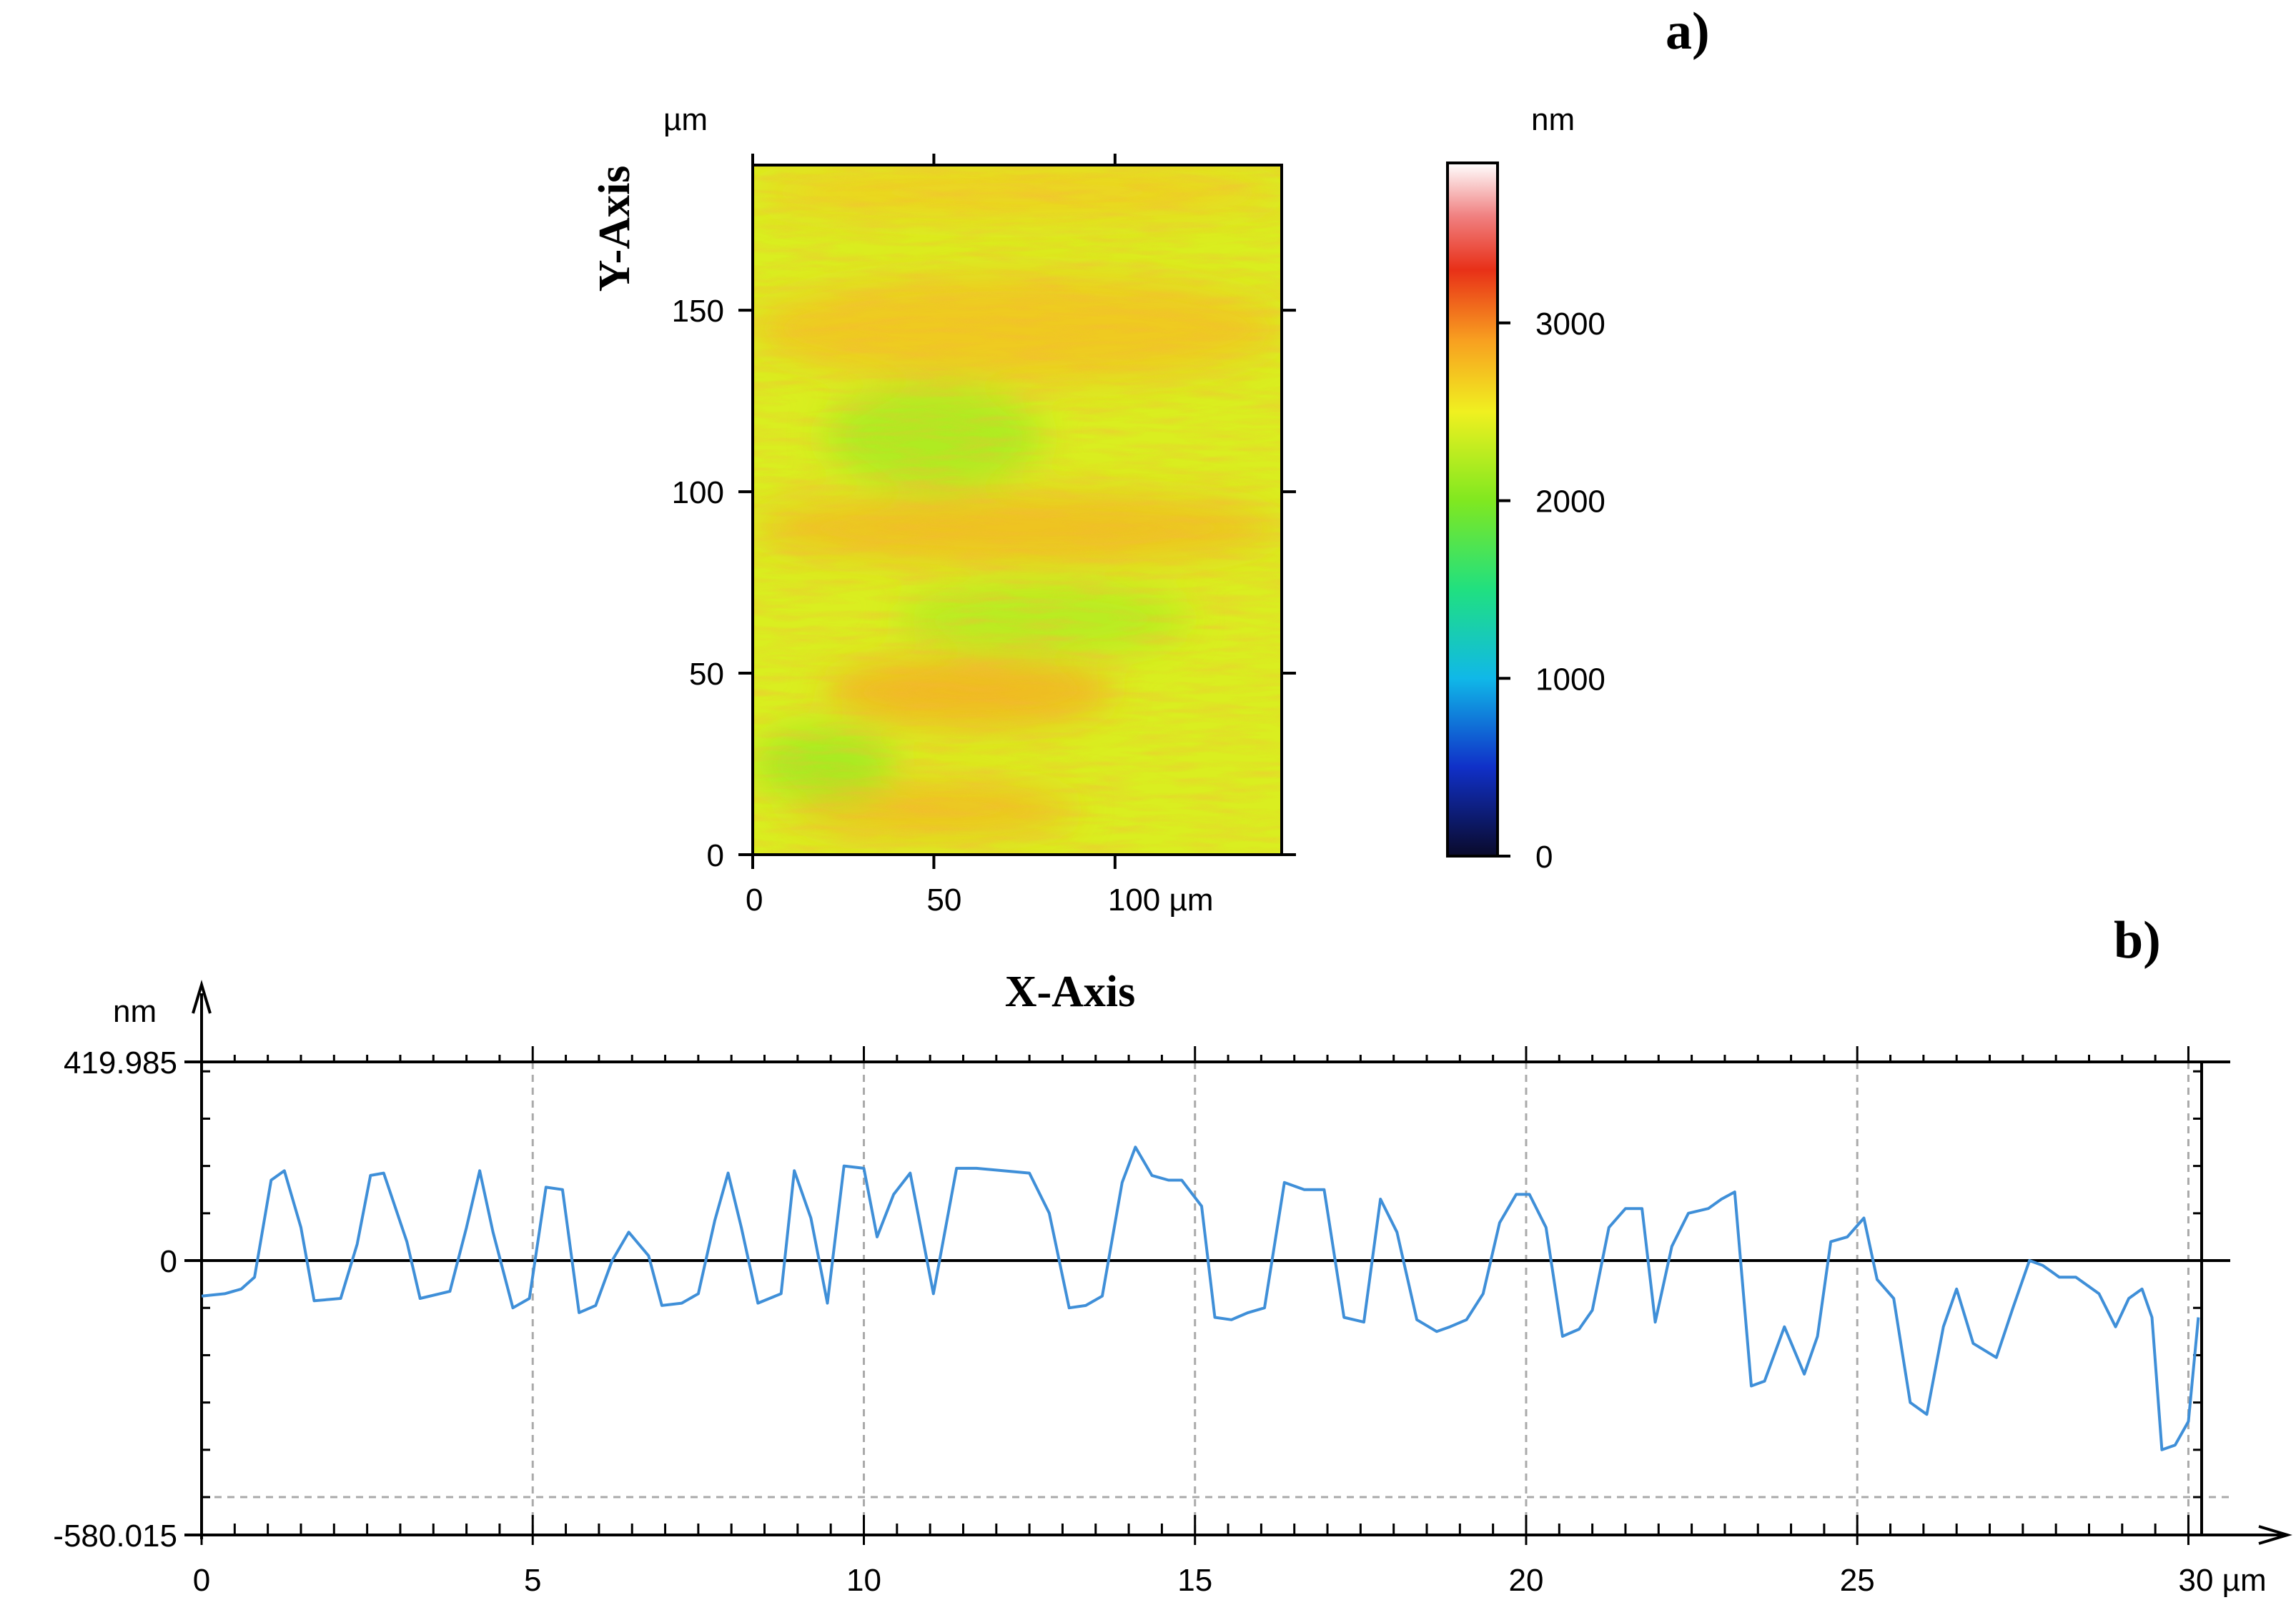 This screenshot has width=2296, height=1610. What do you see at coordinates (698, 492) in the screenshot?
I see `y-tick-label: 100` at bounding box center [698, 492].